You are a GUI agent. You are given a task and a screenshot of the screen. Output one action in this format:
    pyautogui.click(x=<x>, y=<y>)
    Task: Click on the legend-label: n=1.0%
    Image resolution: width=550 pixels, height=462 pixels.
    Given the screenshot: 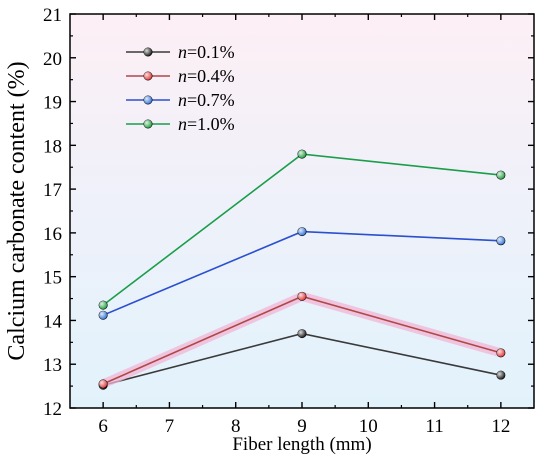 What is the action you would take?
    pyautogui.click(x=206, y=124)
    